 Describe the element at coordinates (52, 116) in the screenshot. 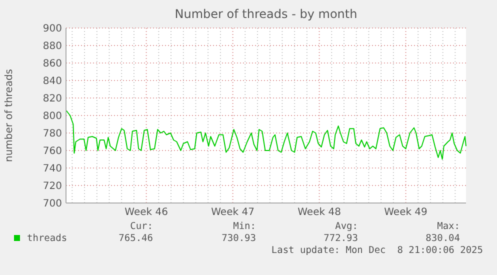

I see `y-tick-label: 800` at that location.